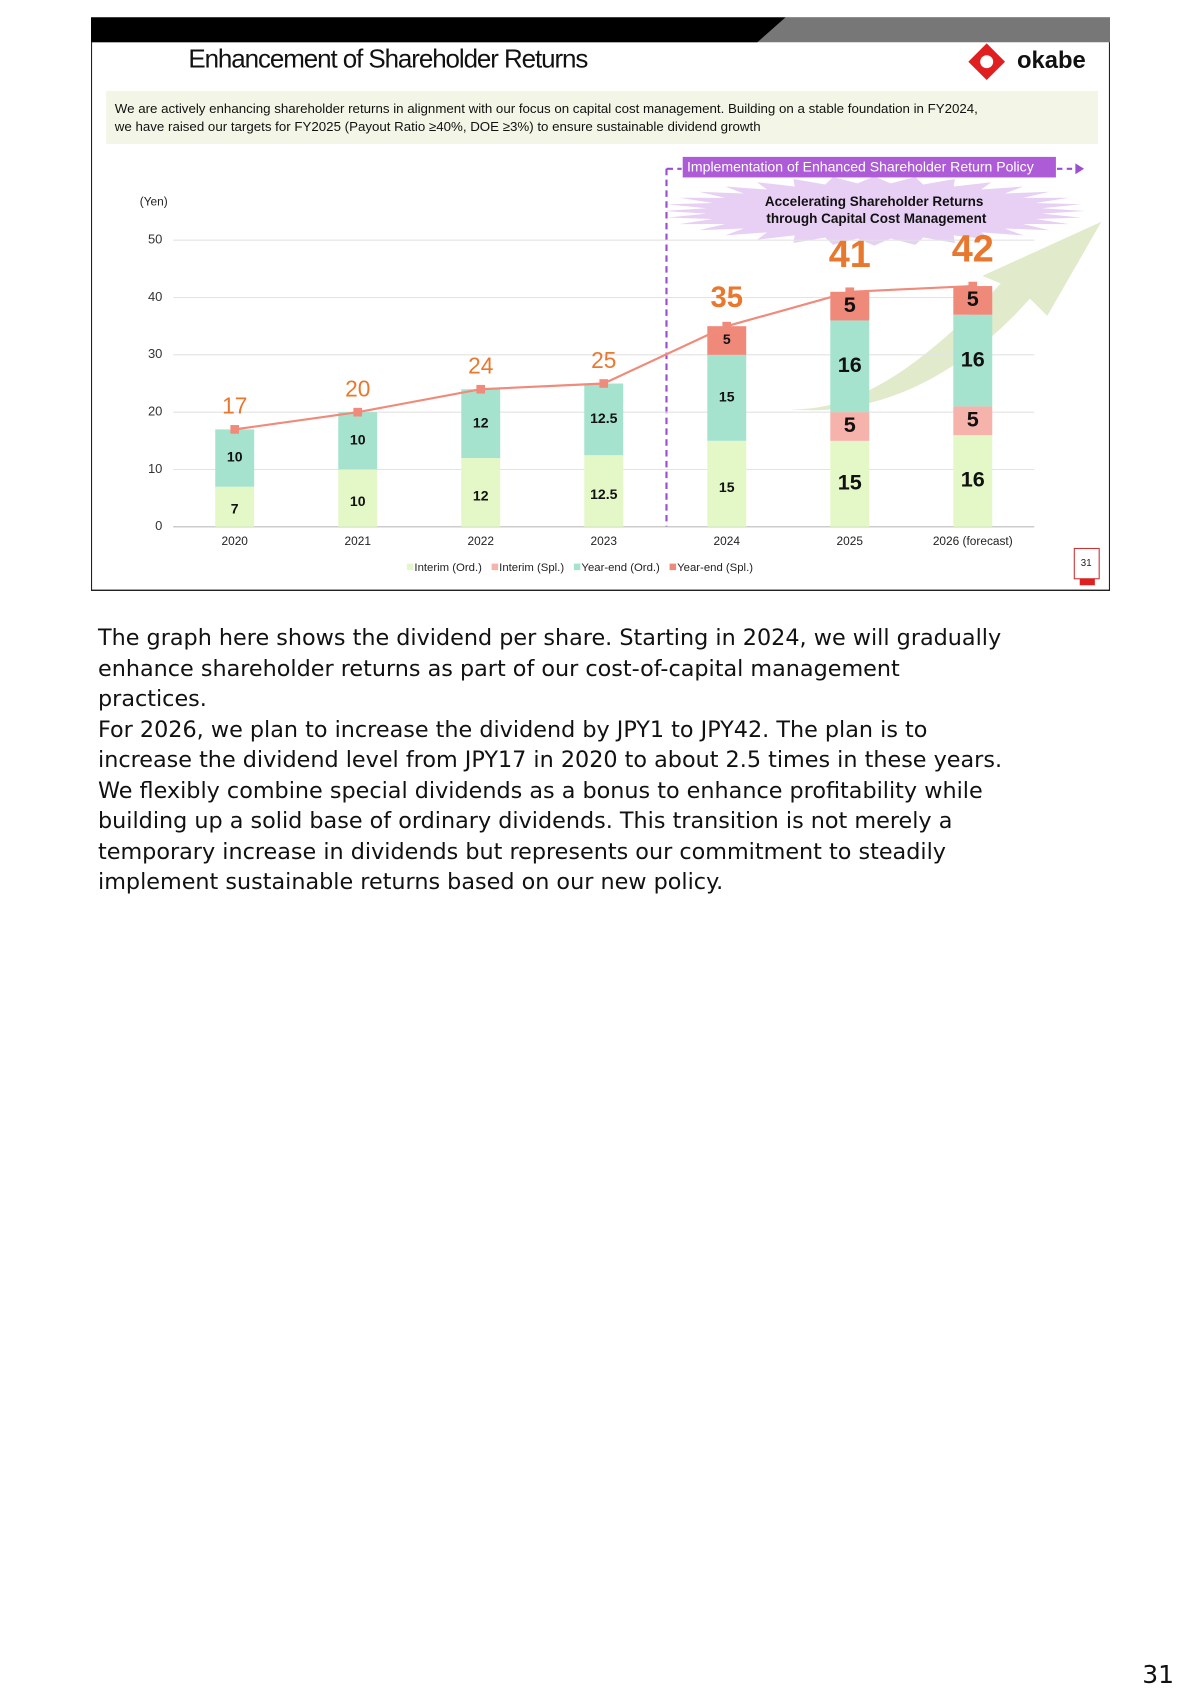 This screenshot has height=1689, width=1190. I want to click on y-tick-label: 0, so click(158, 525).